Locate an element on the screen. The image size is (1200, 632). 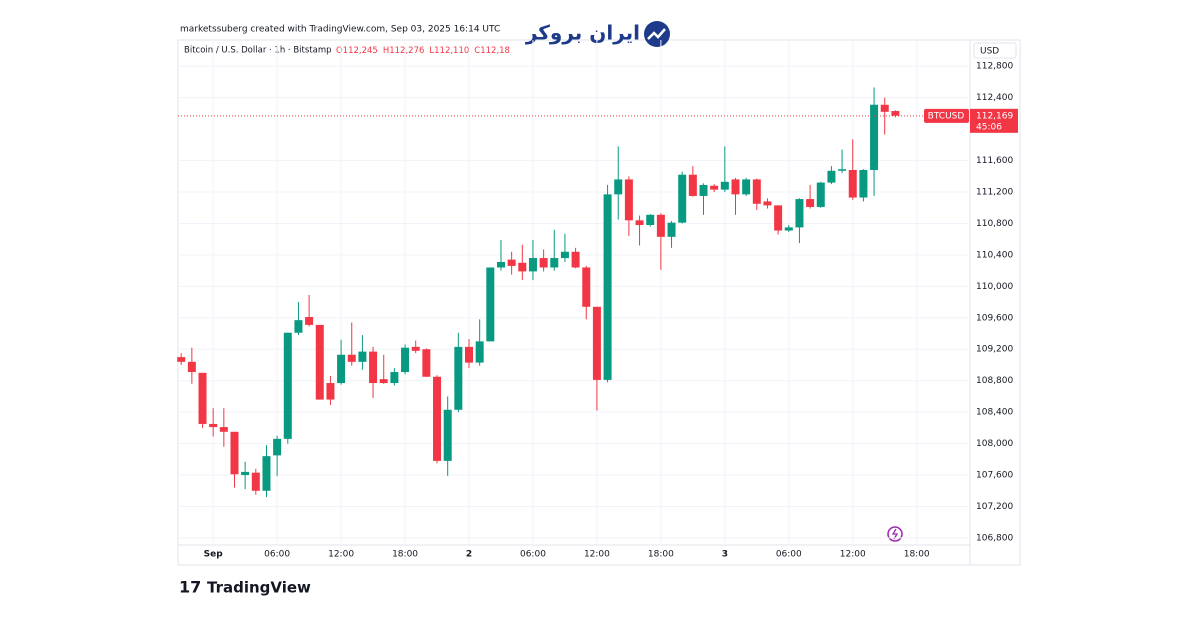
brand-icon-arrow is located at coordinates (656, 34).